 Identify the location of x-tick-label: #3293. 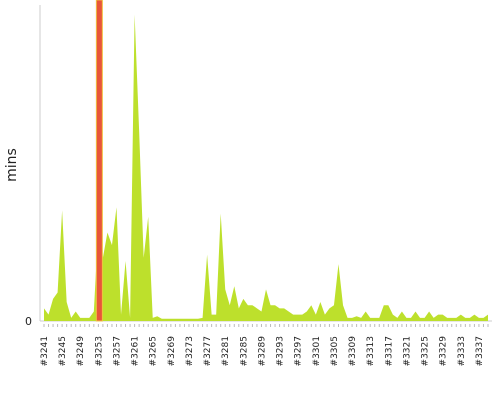
(281, 351).